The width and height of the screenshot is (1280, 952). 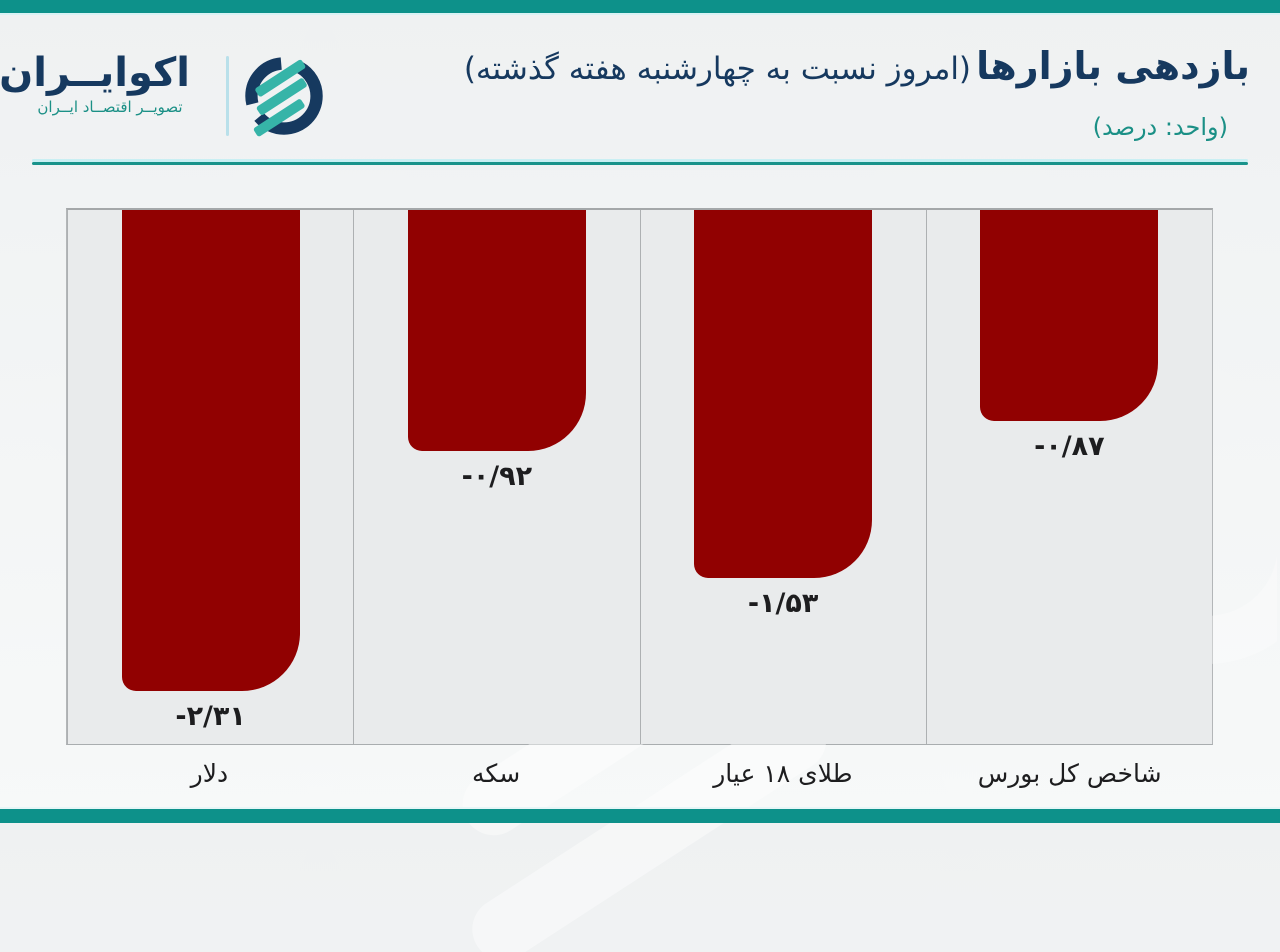 I want to click on chart-panel-dollar: -۲/۳۱, so click(x=210, y=477).